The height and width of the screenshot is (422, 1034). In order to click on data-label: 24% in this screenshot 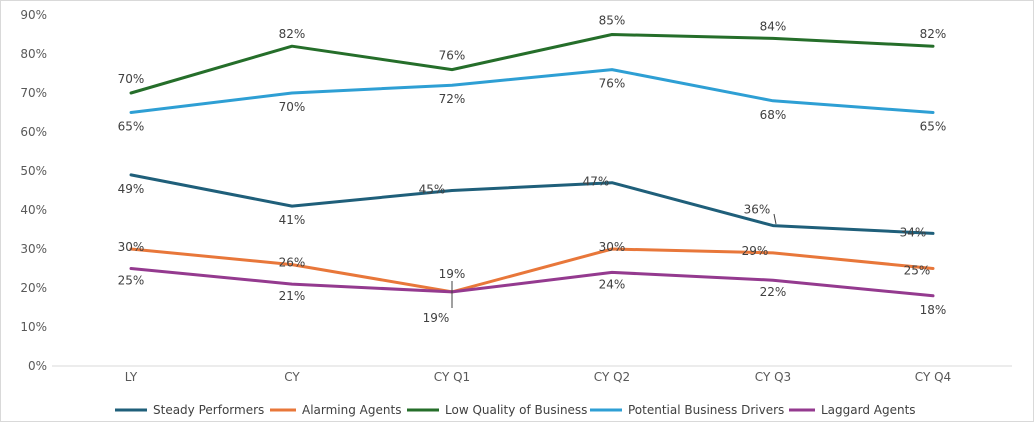, I will do `click(612, 284)`.